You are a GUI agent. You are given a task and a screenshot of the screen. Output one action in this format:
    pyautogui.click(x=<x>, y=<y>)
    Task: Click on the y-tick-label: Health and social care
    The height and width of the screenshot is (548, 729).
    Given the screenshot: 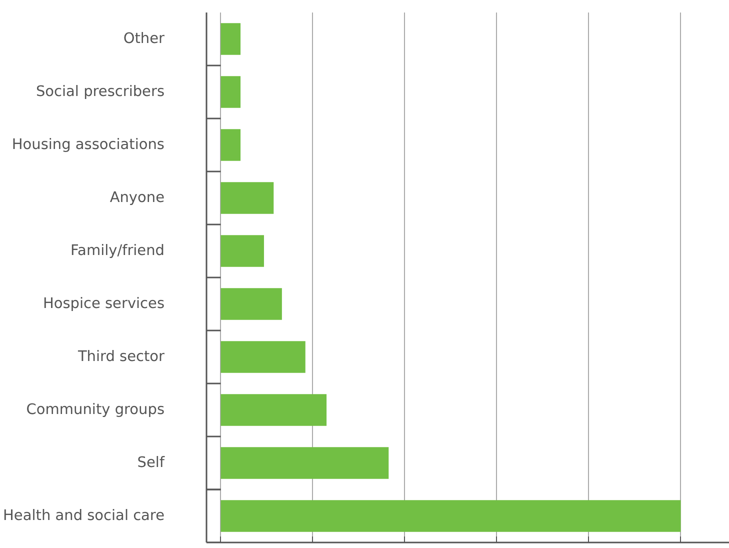 What is the action you would take?
    pyautogui.click(x=84, y=516)
    